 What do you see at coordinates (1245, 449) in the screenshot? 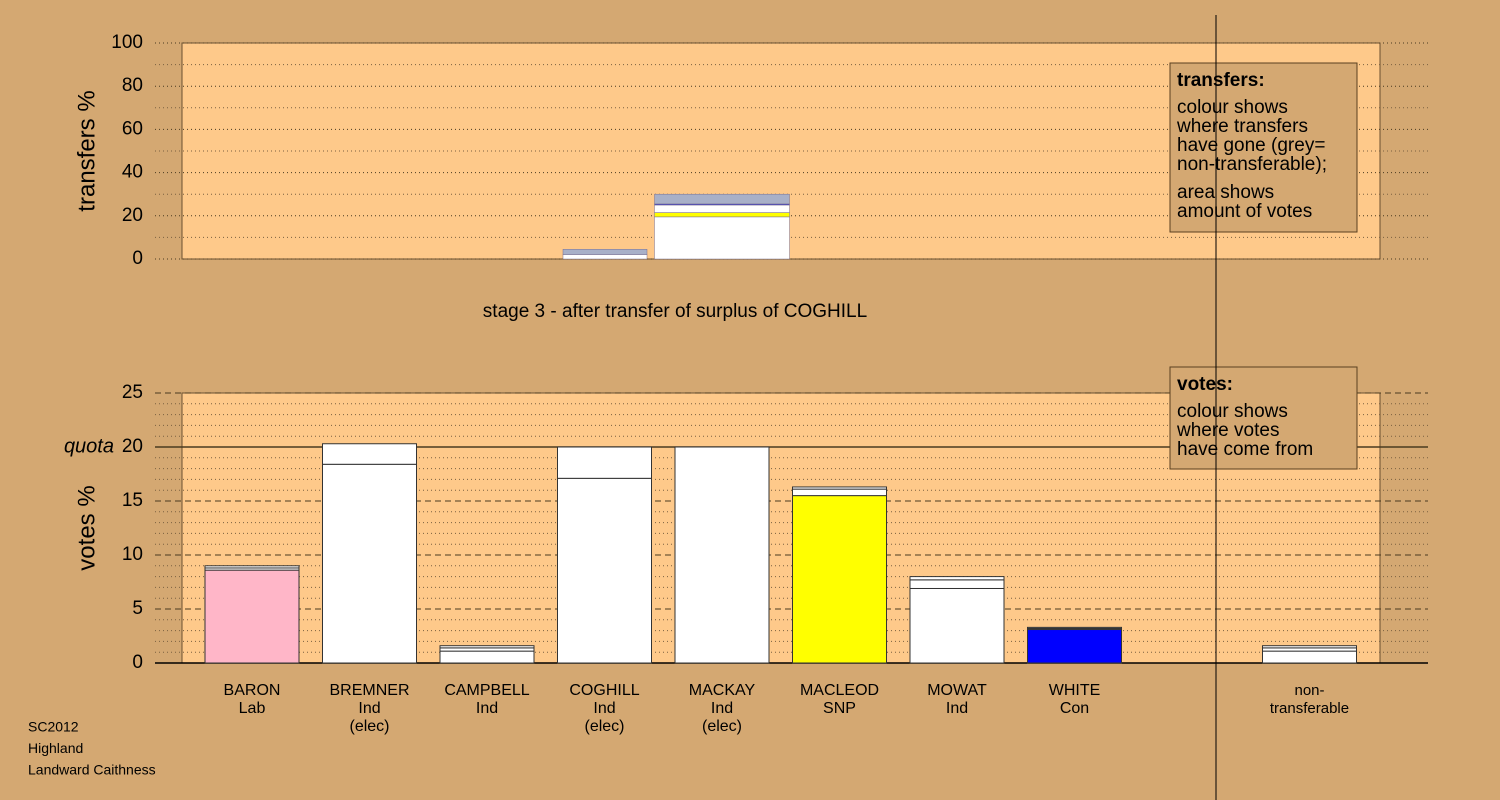
I see `legend-text: have come from` at bounding box center [1245, 449].